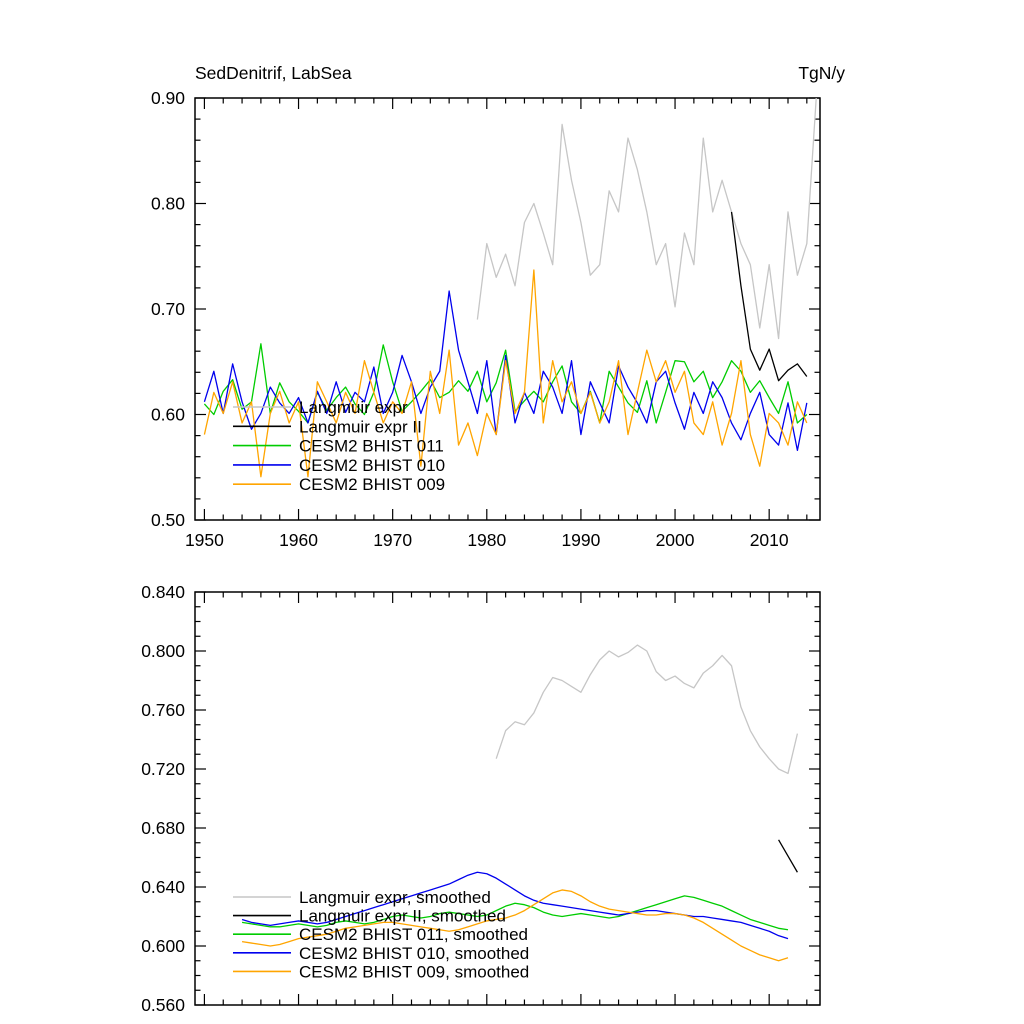 This screenshot has width=1024, height=1024. Describe the element at coordinates (486, 540) in the screenshot. I see `x-tick-label: 1980` at that location.